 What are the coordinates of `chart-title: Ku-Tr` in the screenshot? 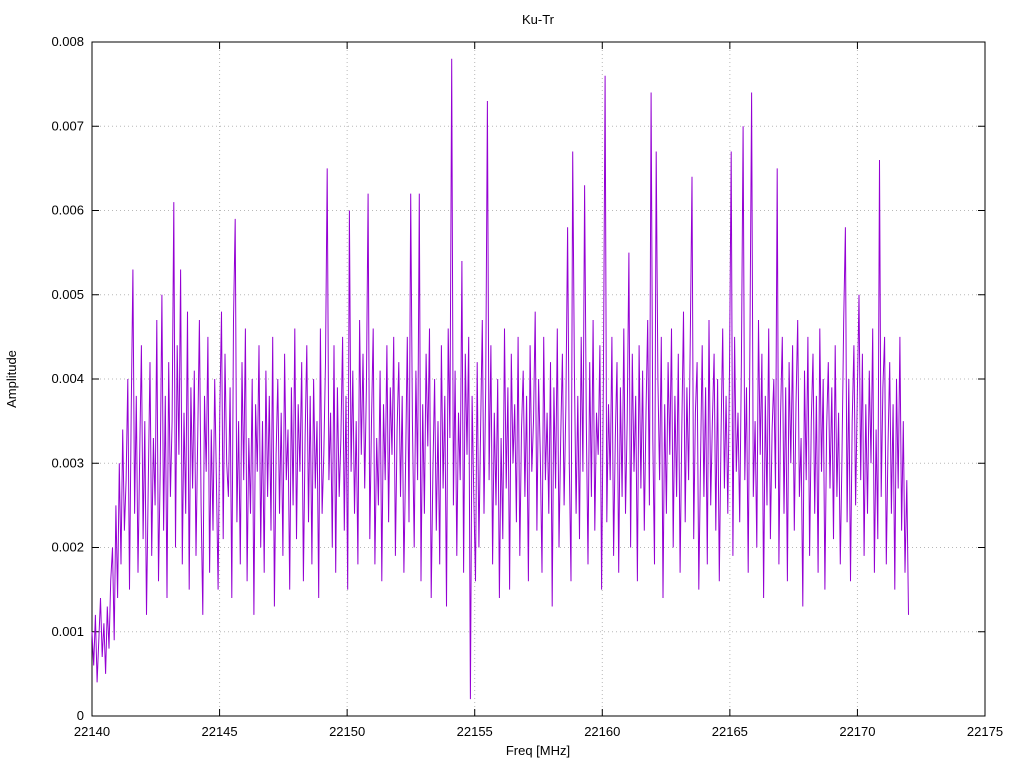 It's located at (538, 19).